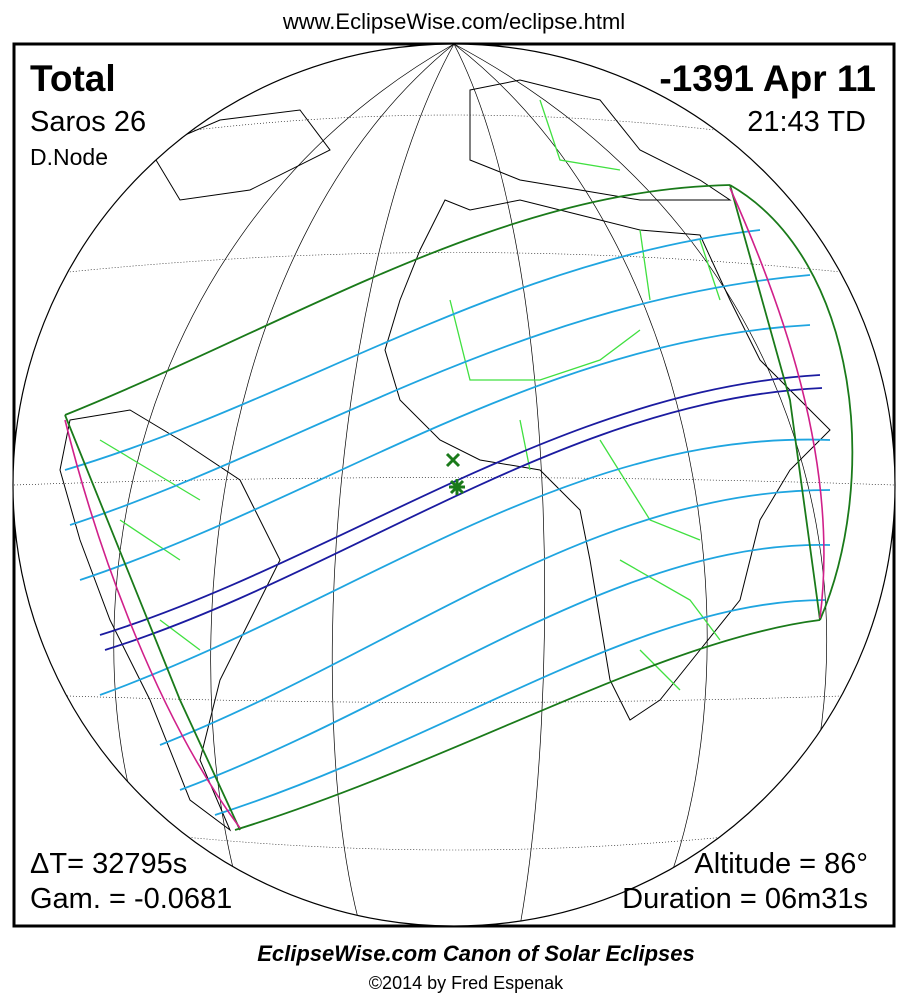 This screenshot has width=908, height=1004. I want to click on header-url: www.EclipseWise.com/eclipse.html, so click(453, 21).